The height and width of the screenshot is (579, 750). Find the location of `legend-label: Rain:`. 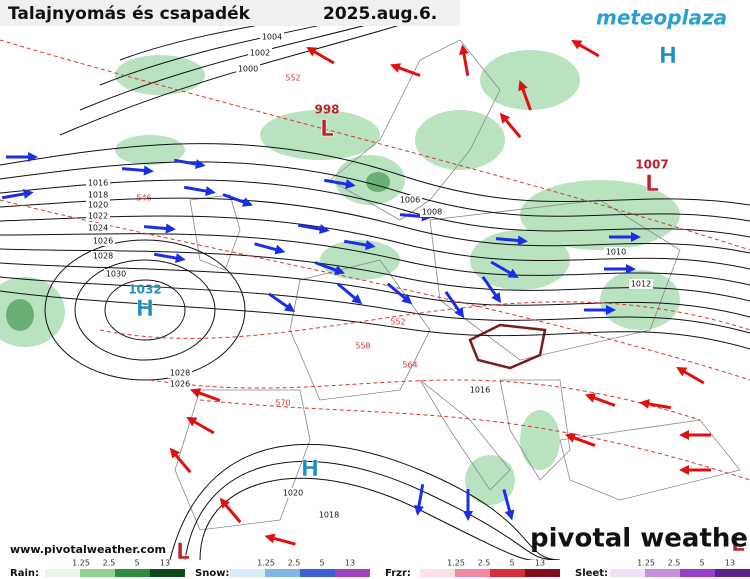

legend-label: Rain: is located at coordinates (24, 573).